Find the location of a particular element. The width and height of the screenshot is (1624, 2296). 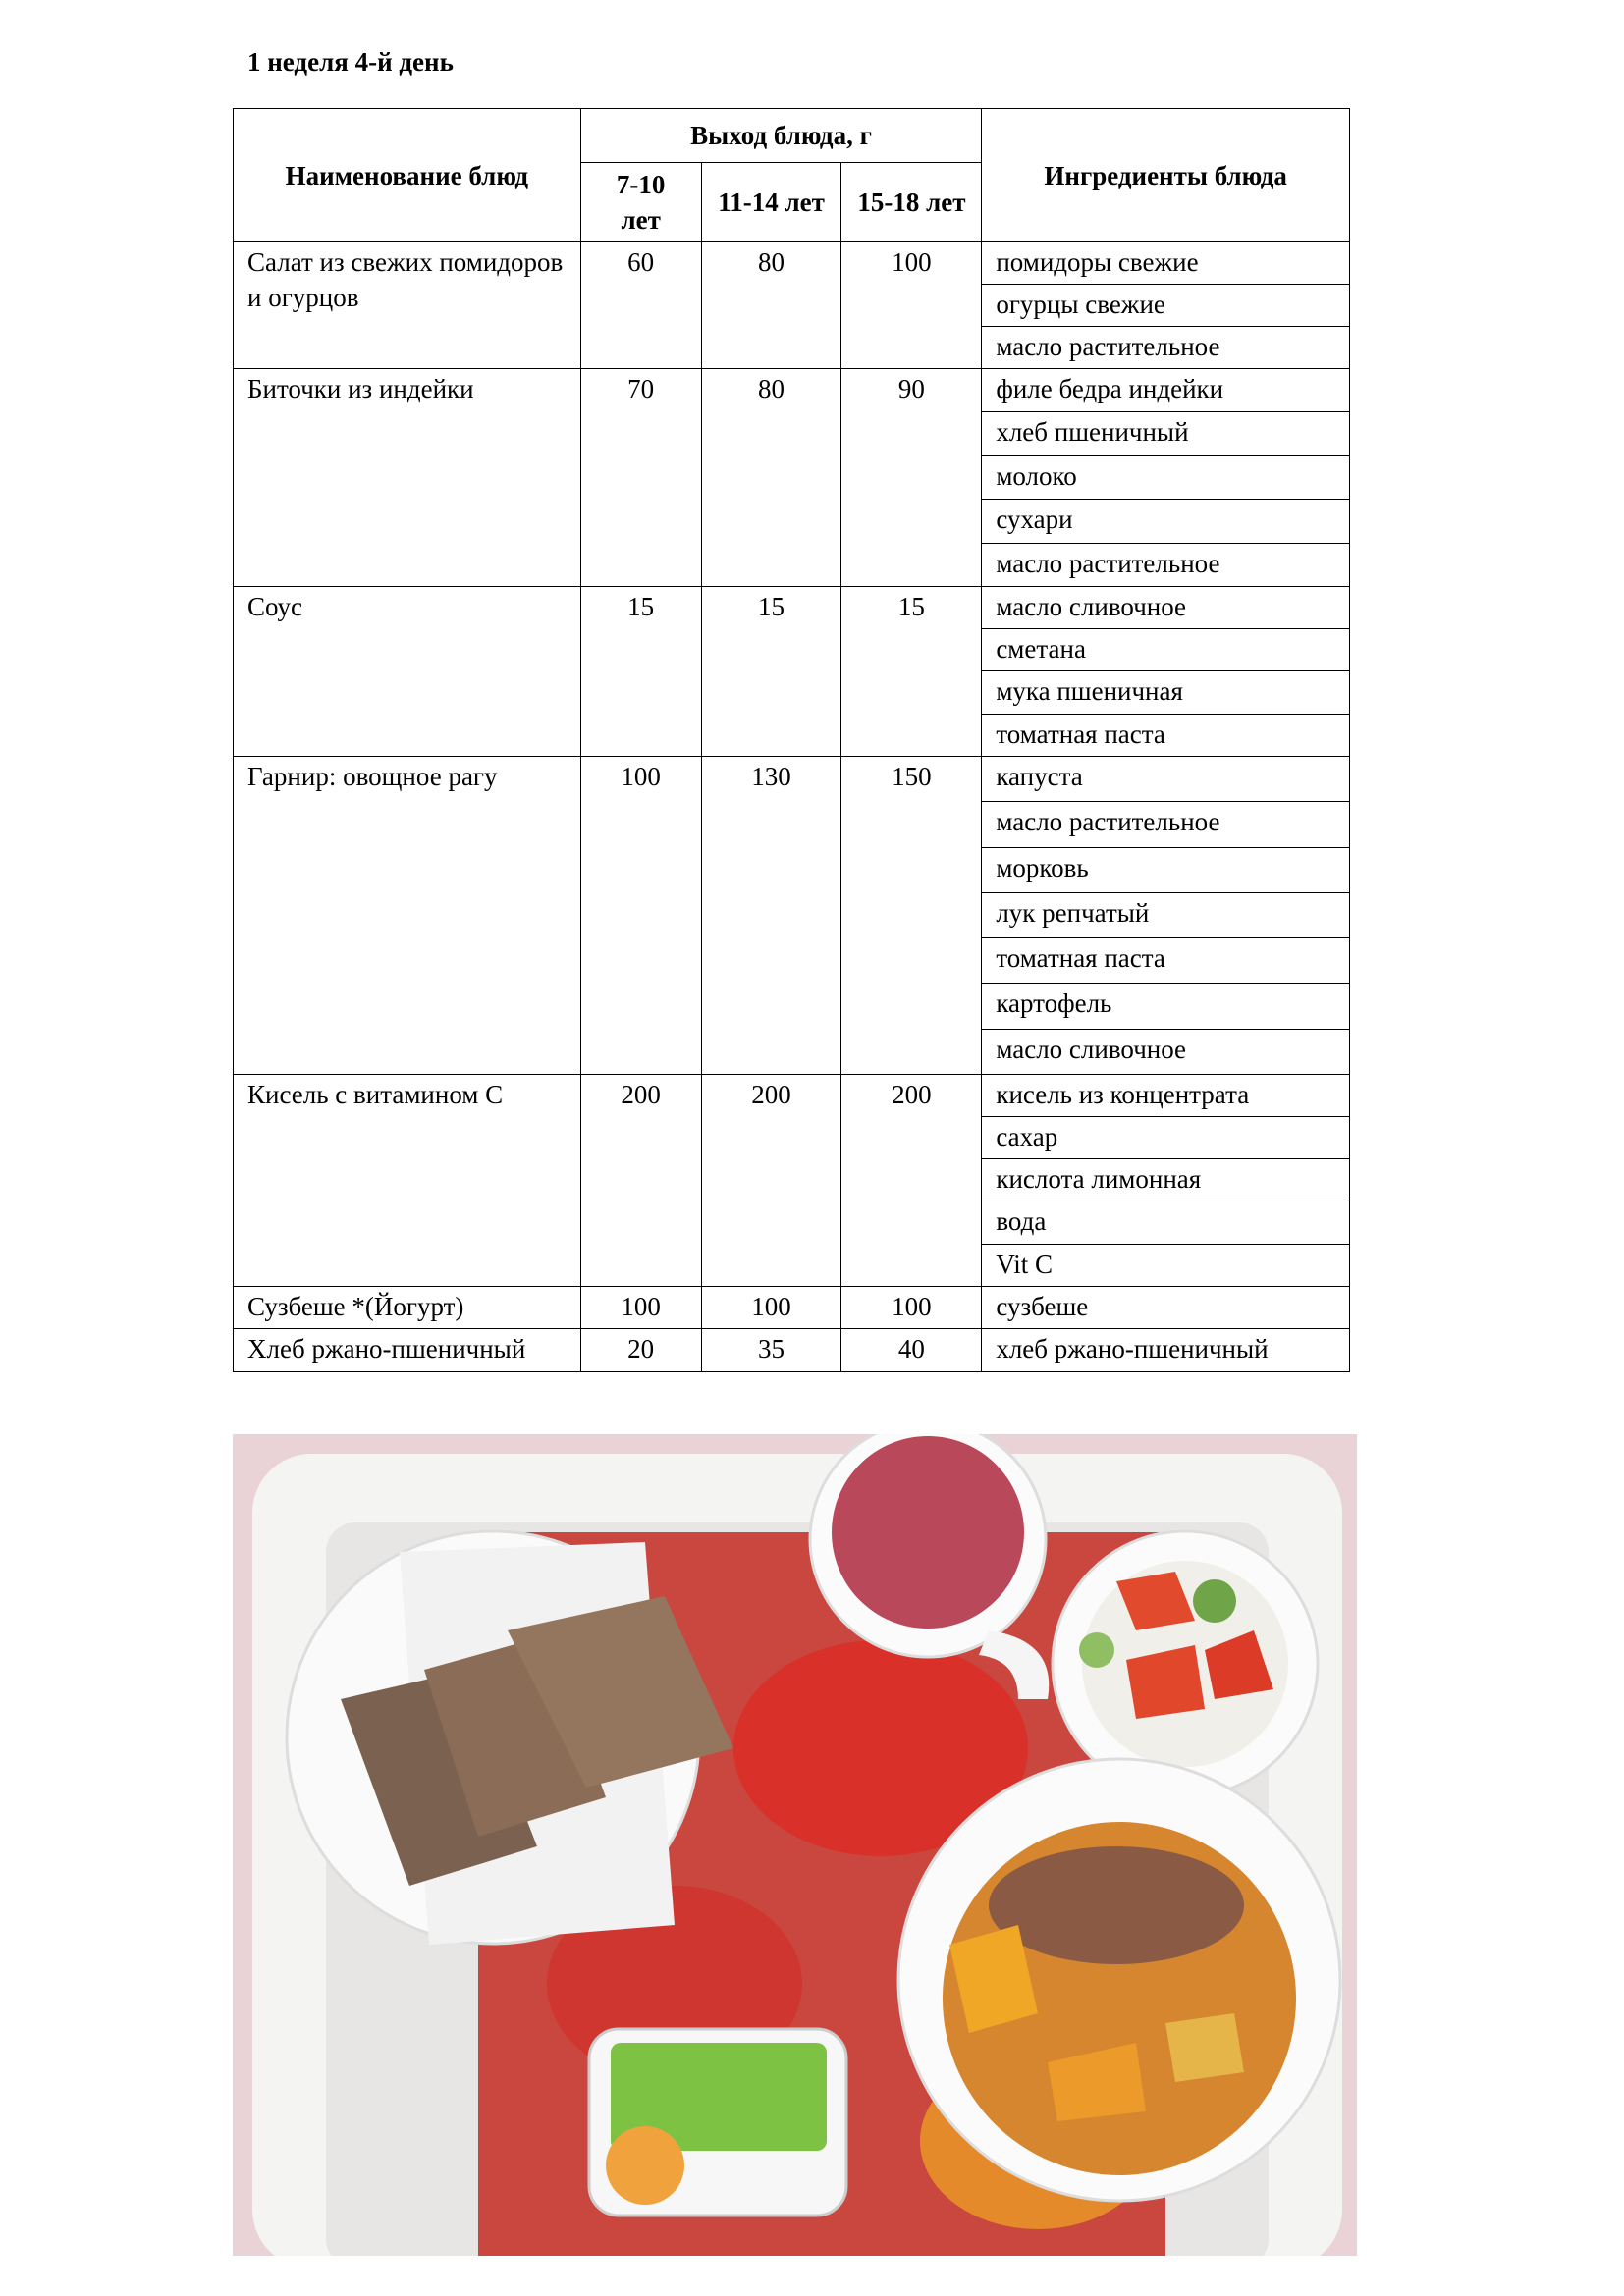

ingredient: сузбеше is located at coordinates (1165, 1307).